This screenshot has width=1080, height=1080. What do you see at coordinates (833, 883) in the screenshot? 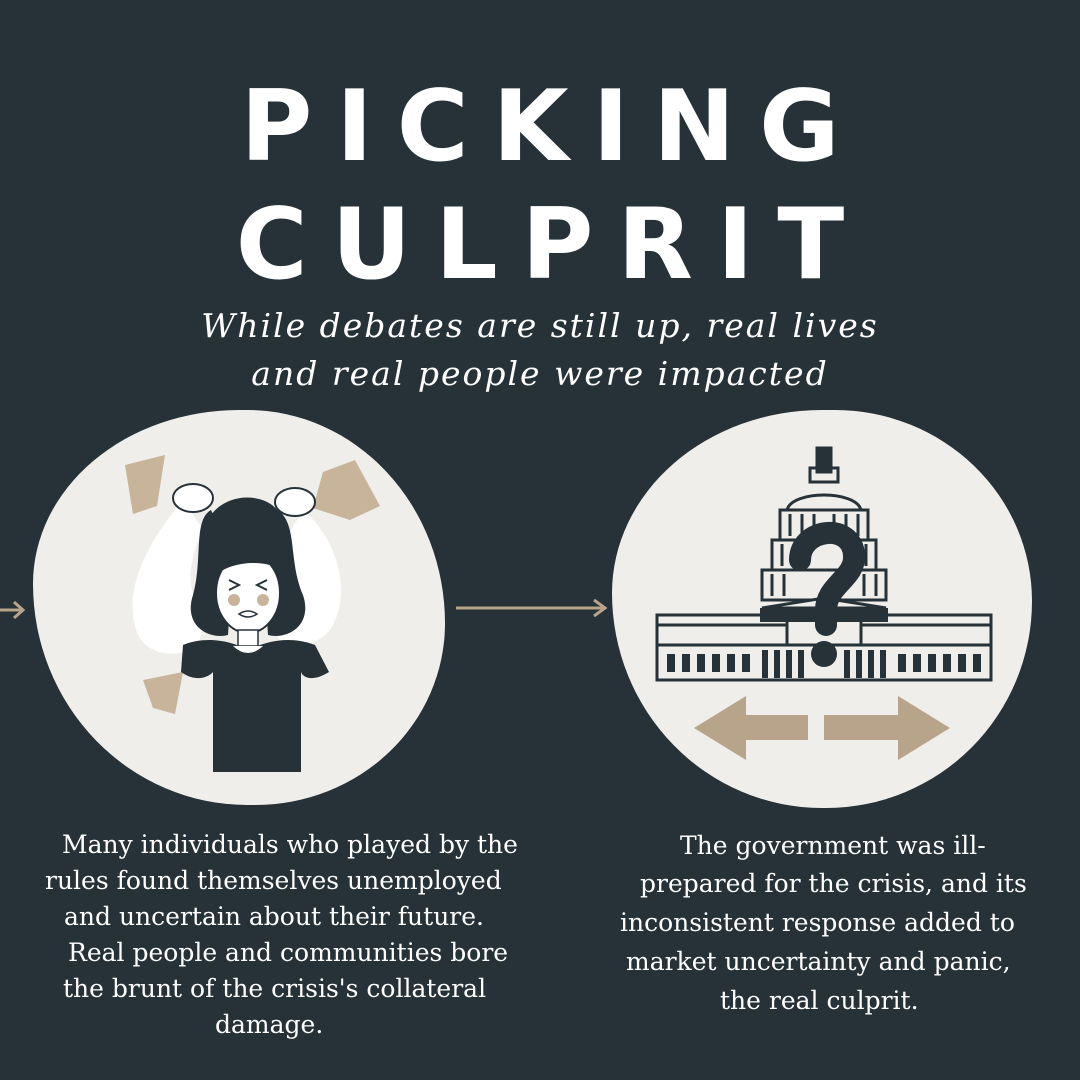
I see `right-caption-line-2: prepared for the crisis, and its` at bounding box center [833, 883].